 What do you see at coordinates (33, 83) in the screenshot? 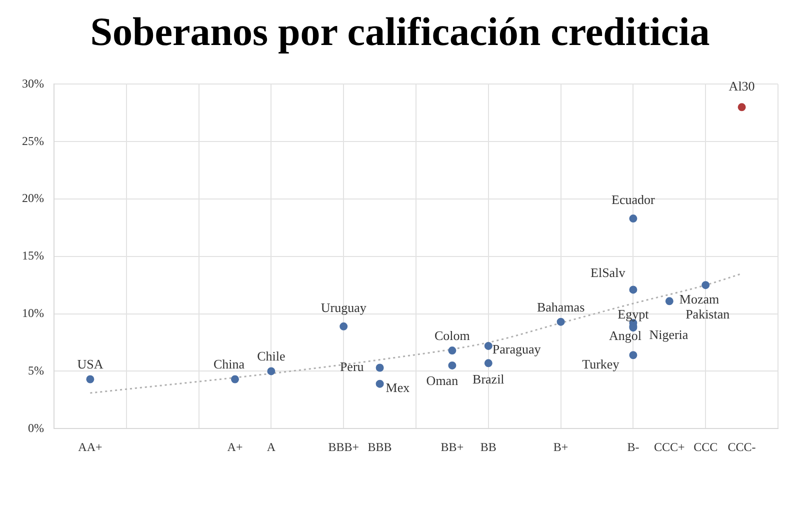
I see `y-tick-label: 30%` at bounding box center [33, 83].